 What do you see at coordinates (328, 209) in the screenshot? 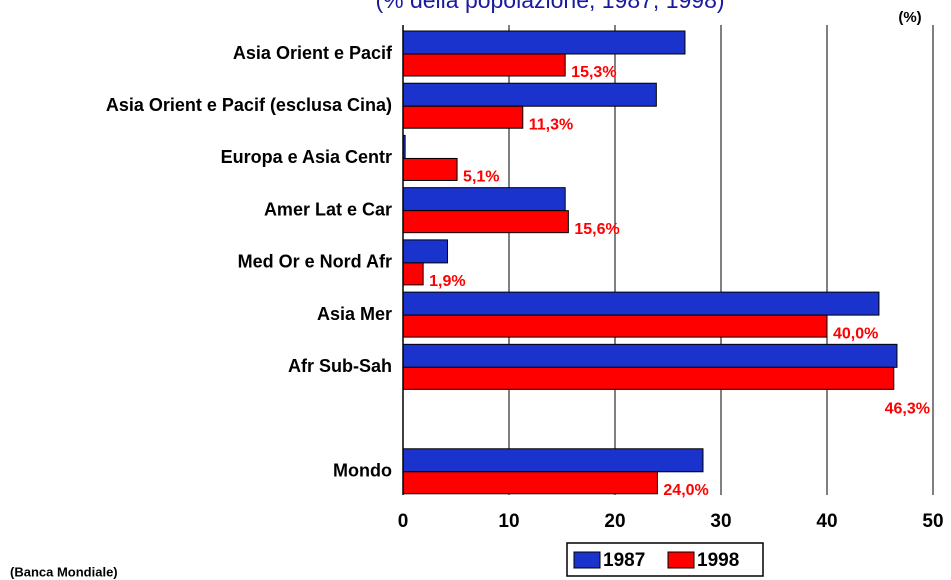
I see `y-tick-label: Amer Lat e Car` at bounding box center [328, 209].